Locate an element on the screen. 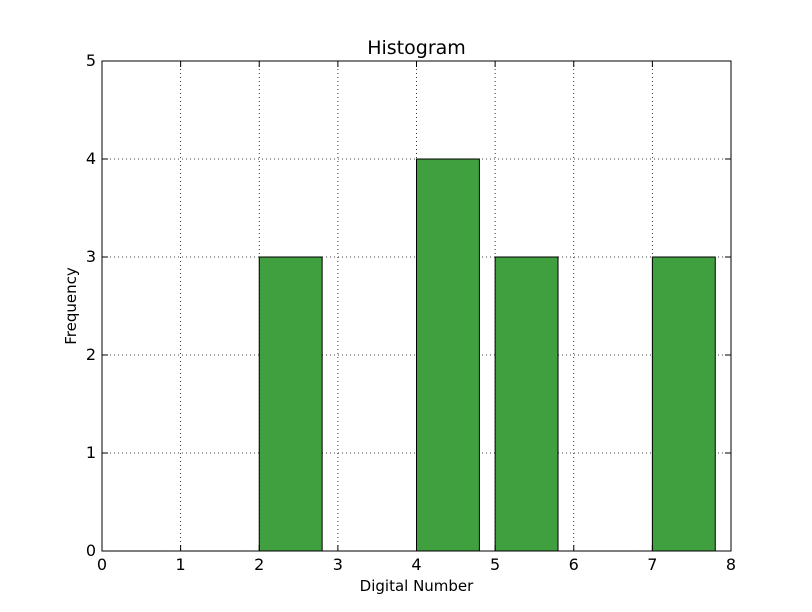 This screenshot has height=612, width=812. x-tick-label: 8 is located at coordinates (731, 564).